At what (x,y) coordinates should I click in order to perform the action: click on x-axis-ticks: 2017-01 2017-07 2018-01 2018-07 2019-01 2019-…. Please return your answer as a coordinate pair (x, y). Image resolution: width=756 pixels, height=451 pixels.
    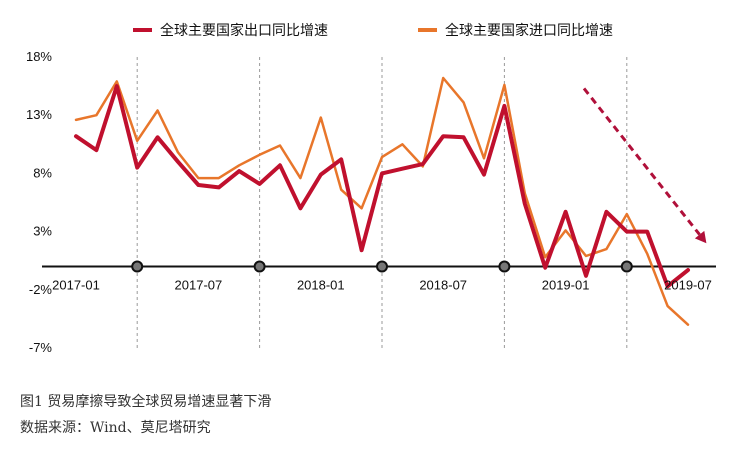
    Looking at the image, I should click on (382, 285).